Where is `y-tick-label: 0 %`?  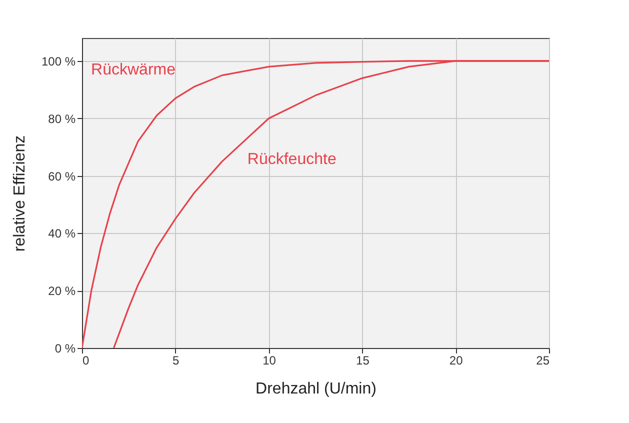 y-tick-label: 0 % is located at coordinates (65, 349).